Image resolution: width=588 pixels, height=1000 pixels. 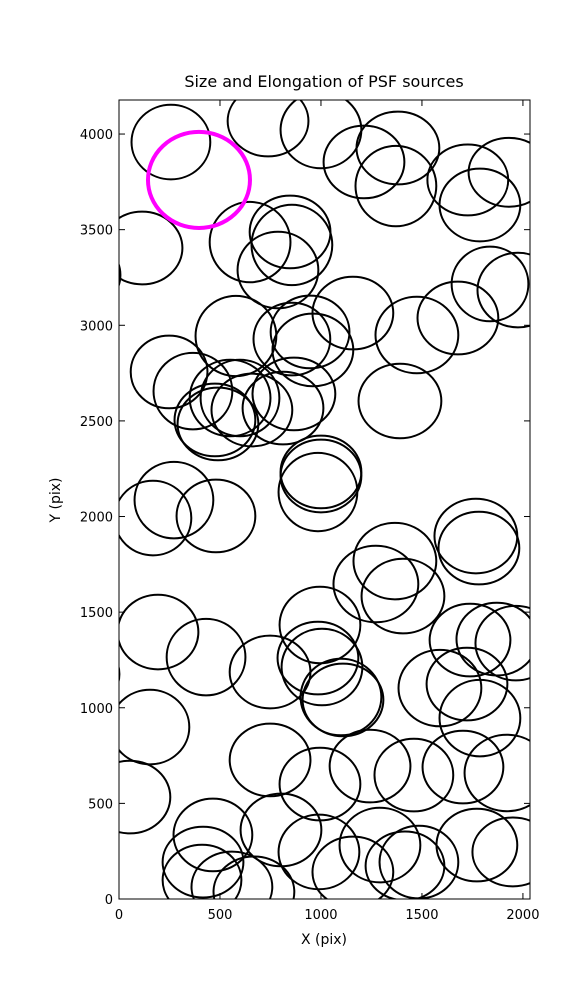 What do you see at coordinates (96, 422) in the screenshot?
I see `y-tick-label: 2500` at bounding box center [96, 422].